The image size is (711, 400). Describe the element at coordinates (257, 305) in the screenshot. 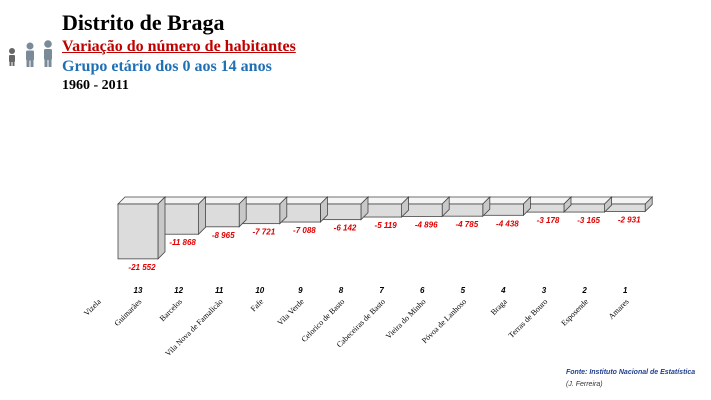

I see `category-label: Fafe` at that location.